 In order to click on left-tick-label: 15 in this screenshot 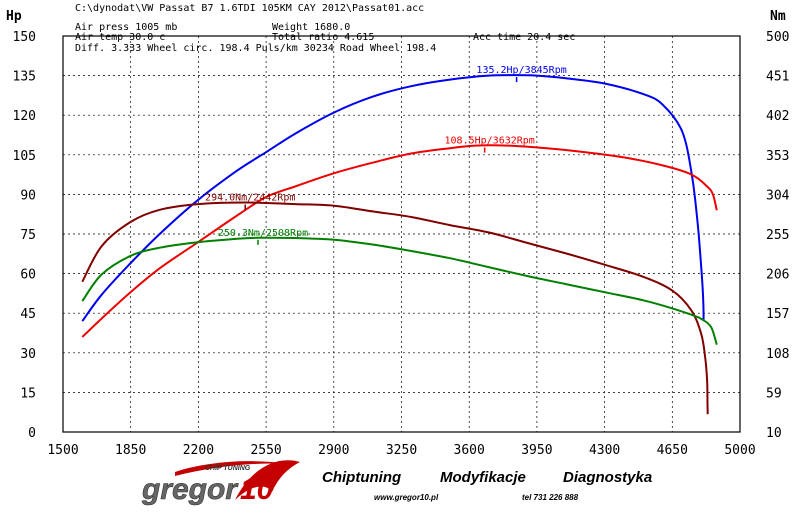, I will do `click(28, 393)`.